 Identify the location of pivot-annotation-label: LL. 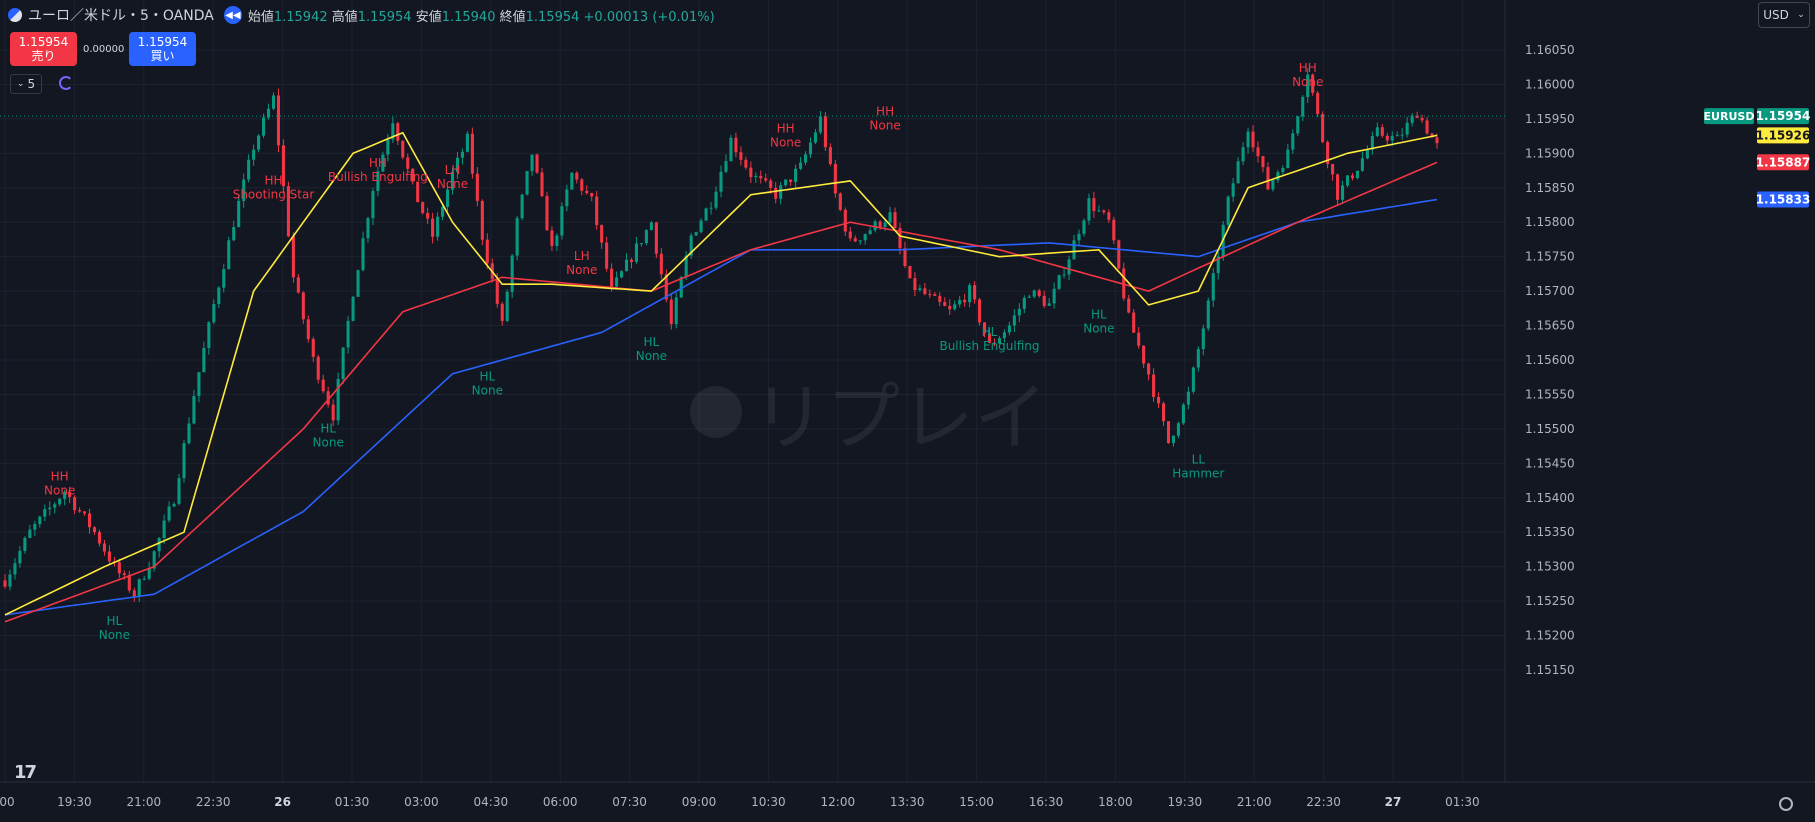
(1199, 459).